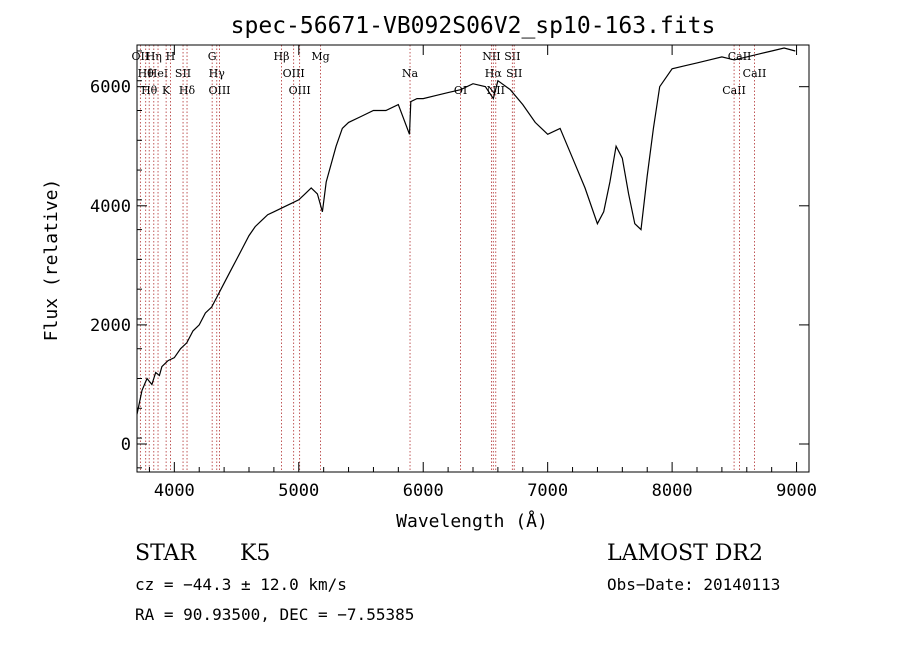 The width and height of the screenshot is (900, 649). I want to click on x-tick-label: 4000, so click(174, 491).